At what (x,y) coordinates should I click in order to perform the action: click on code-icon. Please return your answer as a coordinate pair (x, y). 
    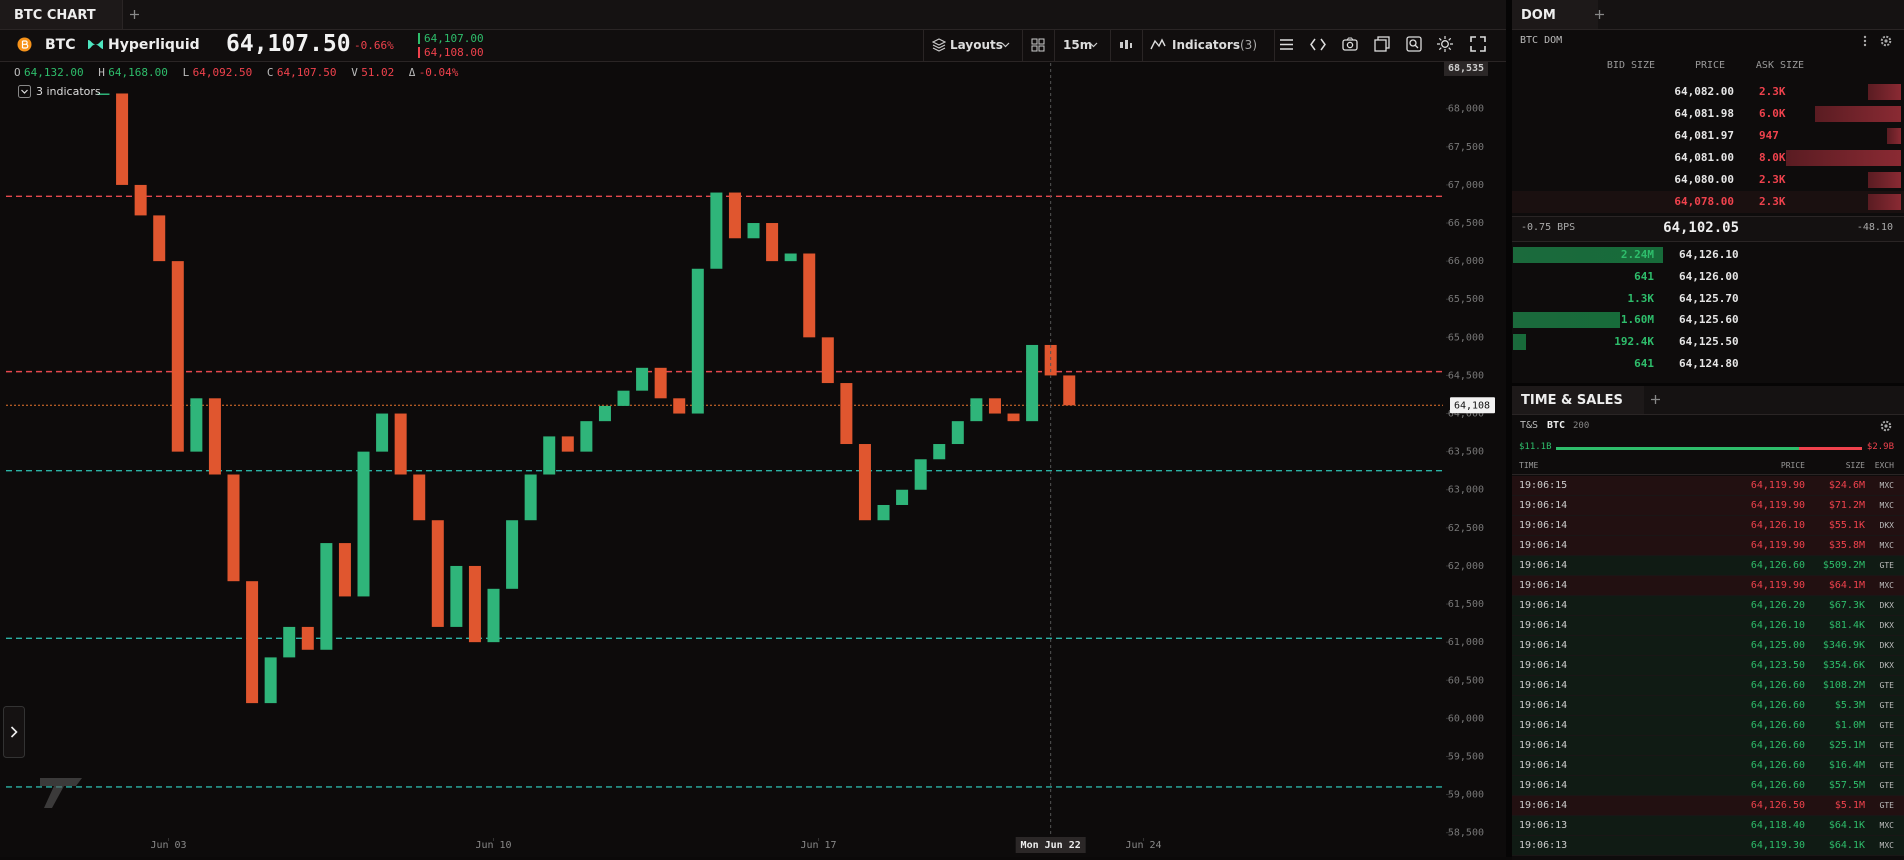
    Looking at the image, I should click on (1318, 44).